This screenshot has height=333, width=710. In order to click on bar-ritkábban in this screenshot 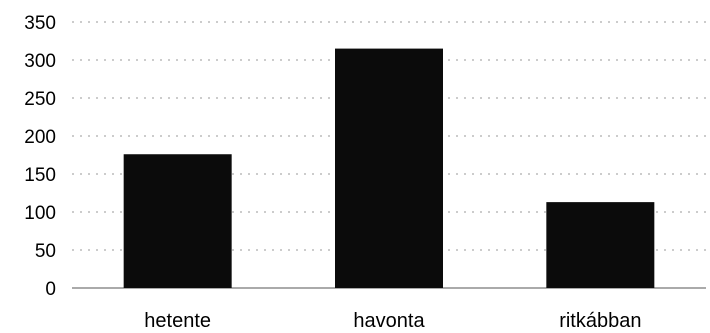, I will do `click(600, 245)`.